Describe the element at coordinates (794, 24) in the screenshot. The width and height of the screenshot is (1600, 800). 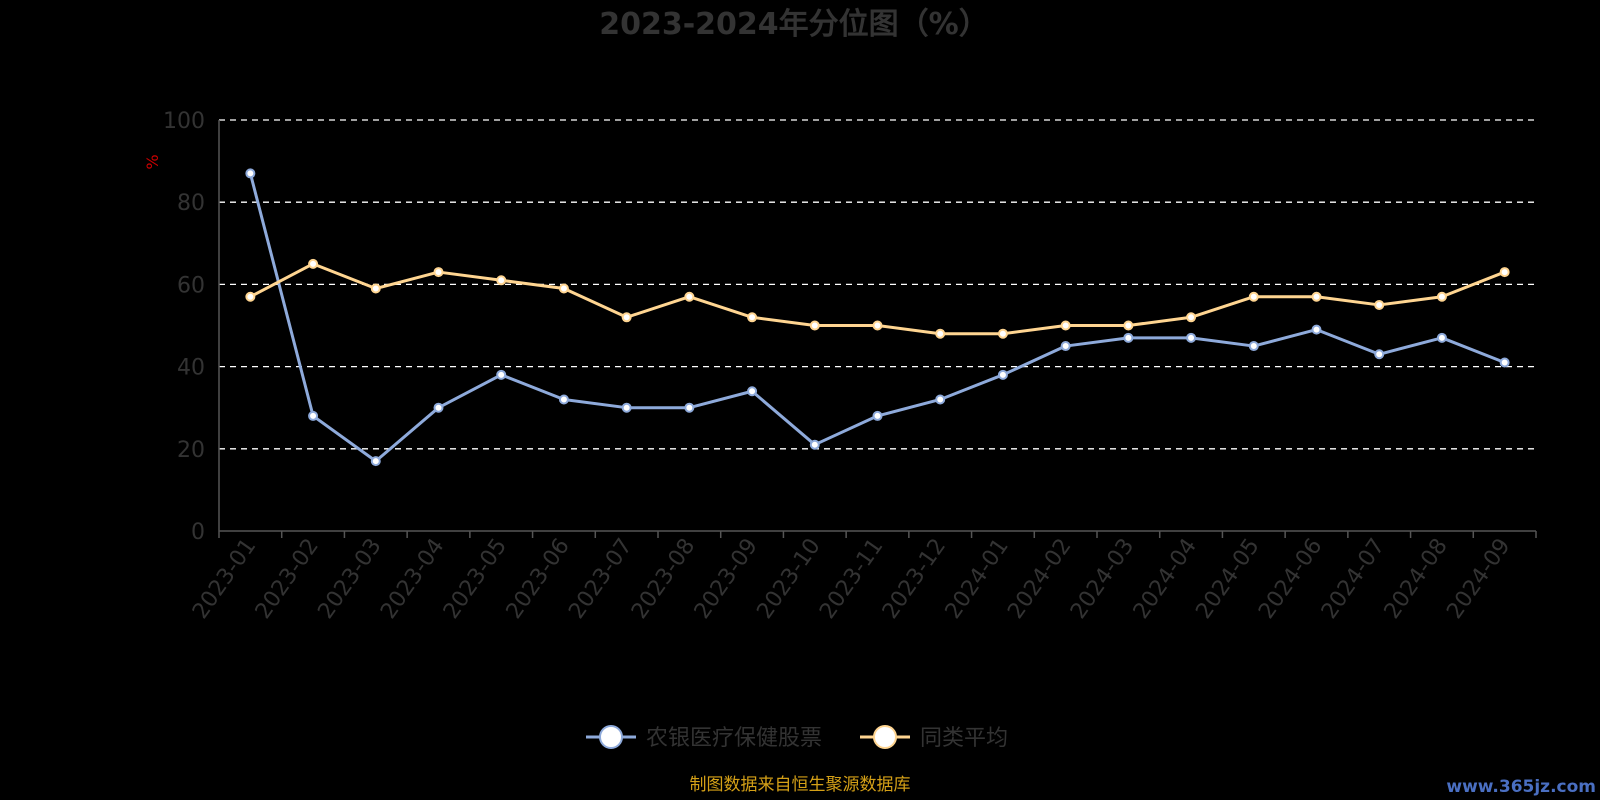
I see `chart-title: 2023-2024年分位图（%）` at that location.